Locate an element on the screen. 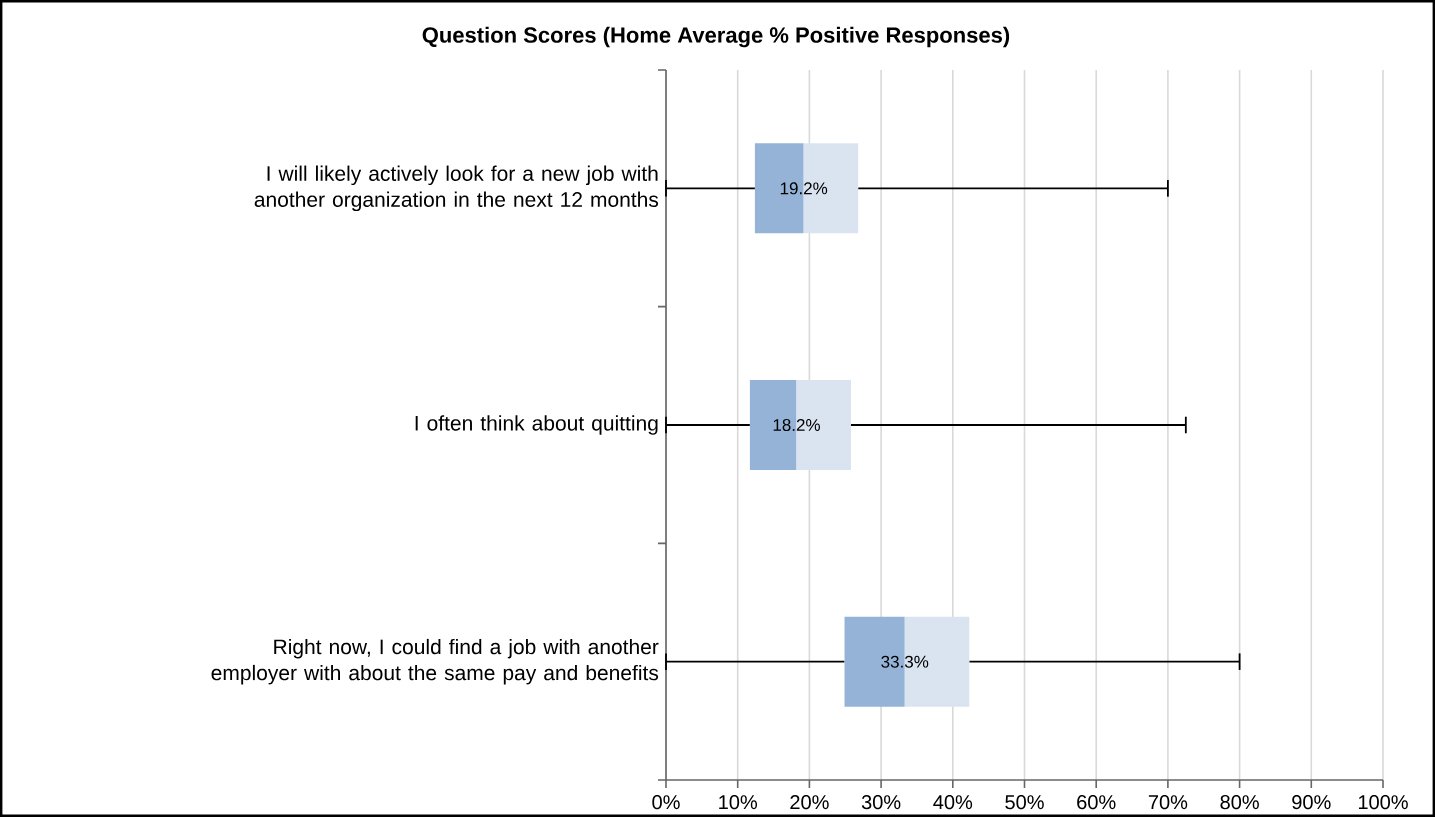  annotation: 19.2% is located at coordinates (804, 188).